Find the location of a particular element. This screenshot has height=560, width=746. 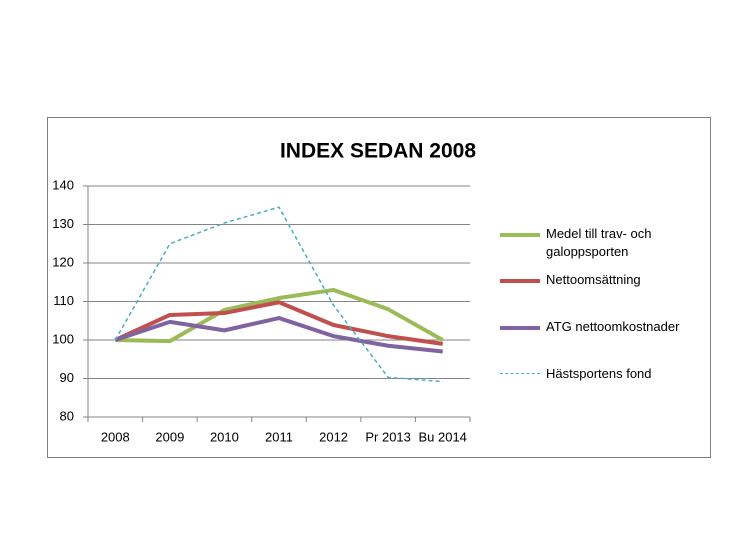

x-tick-label: 2011 is located at coordinates (279, 436).